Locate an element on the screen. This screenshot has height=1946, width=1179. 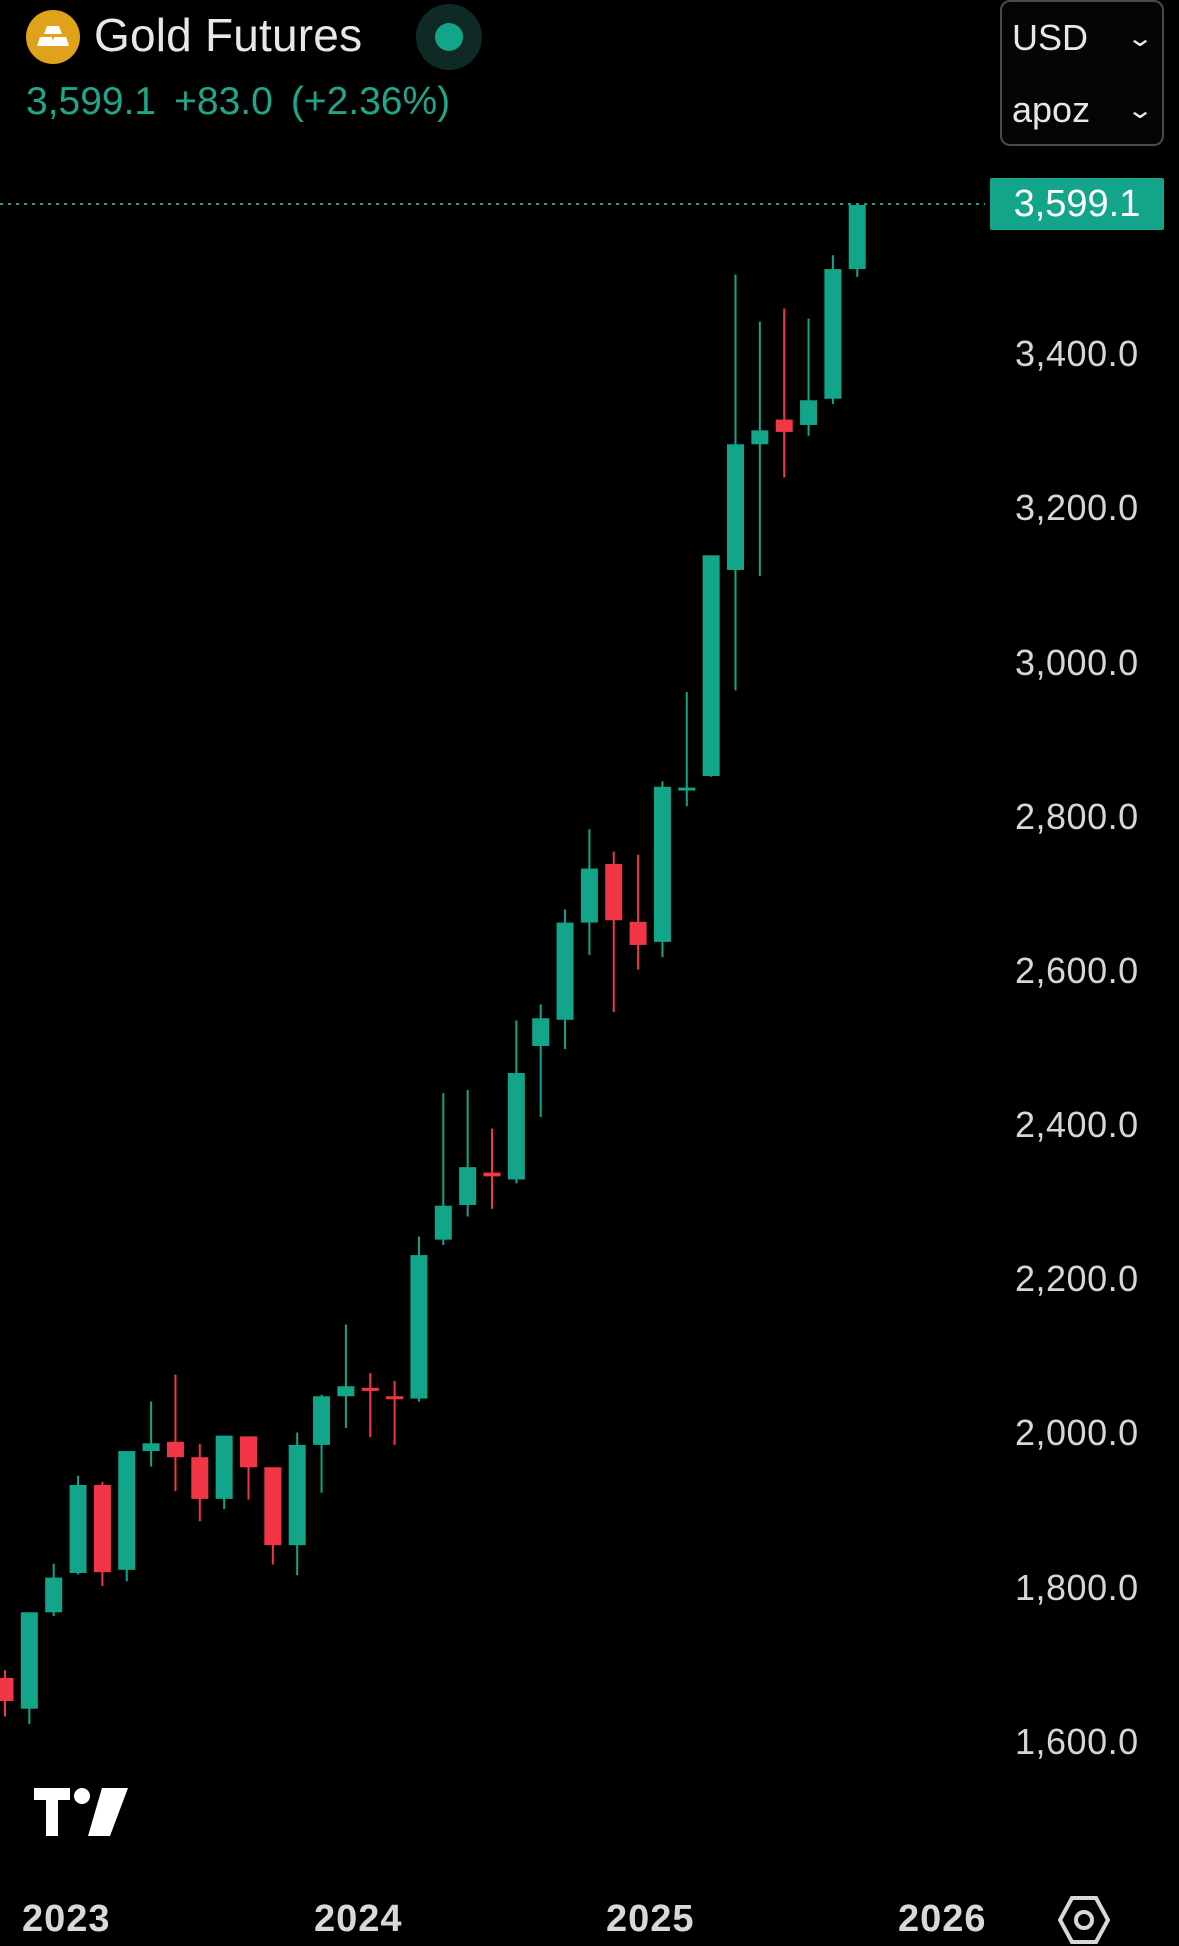
y-axis-tick: 1,600.0 is located at coordinates (1077, 1741).